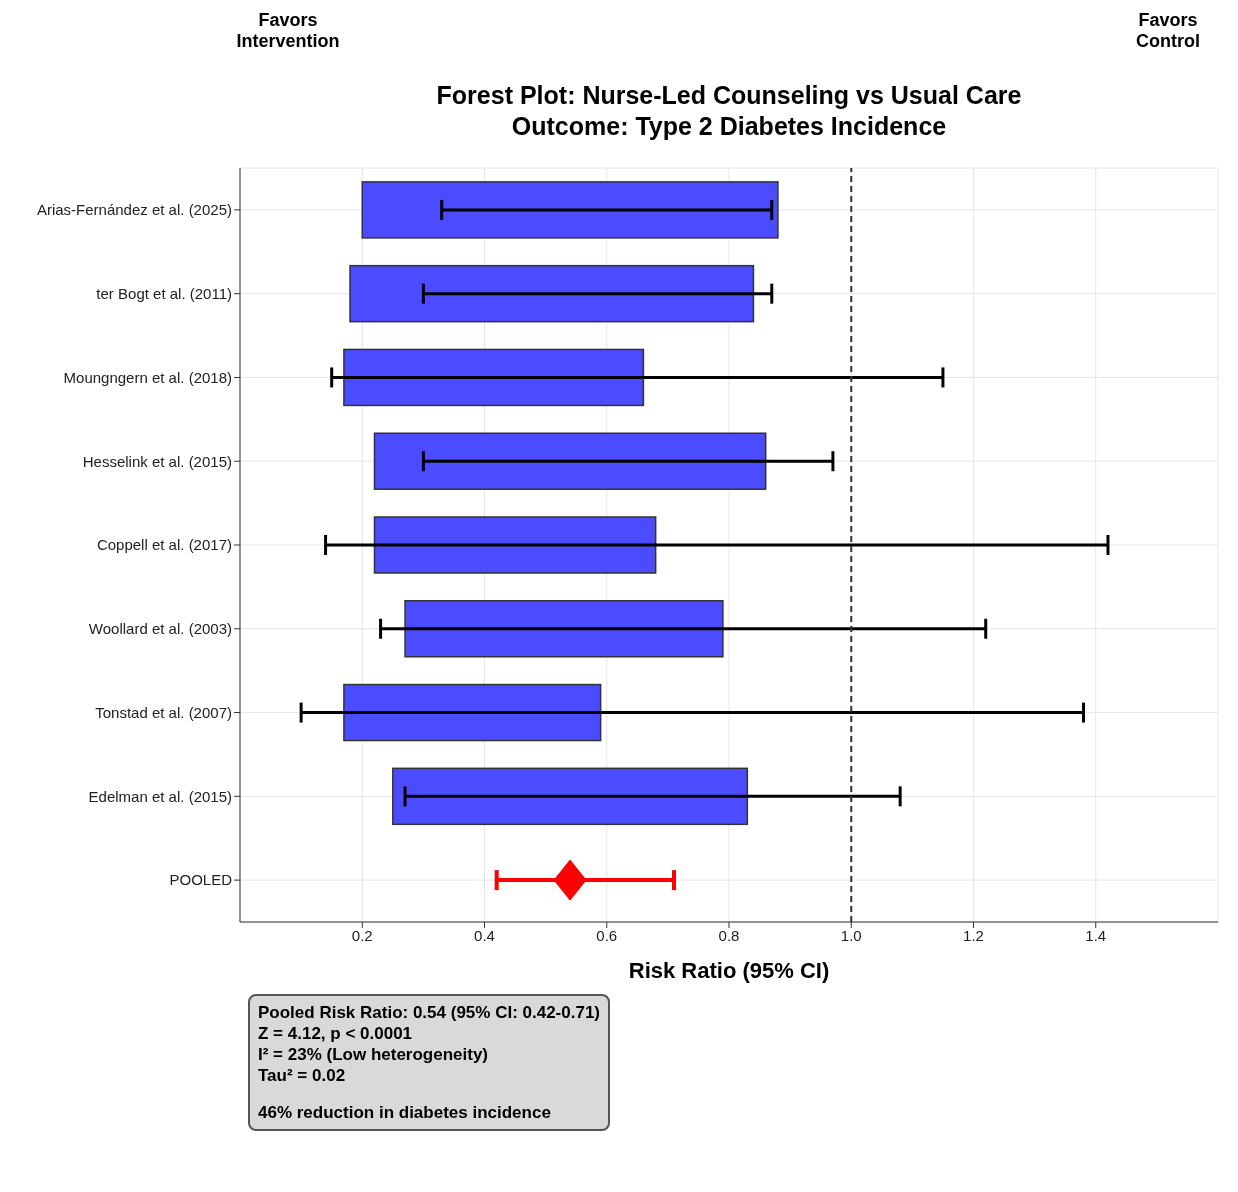  Describe the element at coordinates (201, 880) in the screenshot. I see `y-tick-label: POOLED` at that location.